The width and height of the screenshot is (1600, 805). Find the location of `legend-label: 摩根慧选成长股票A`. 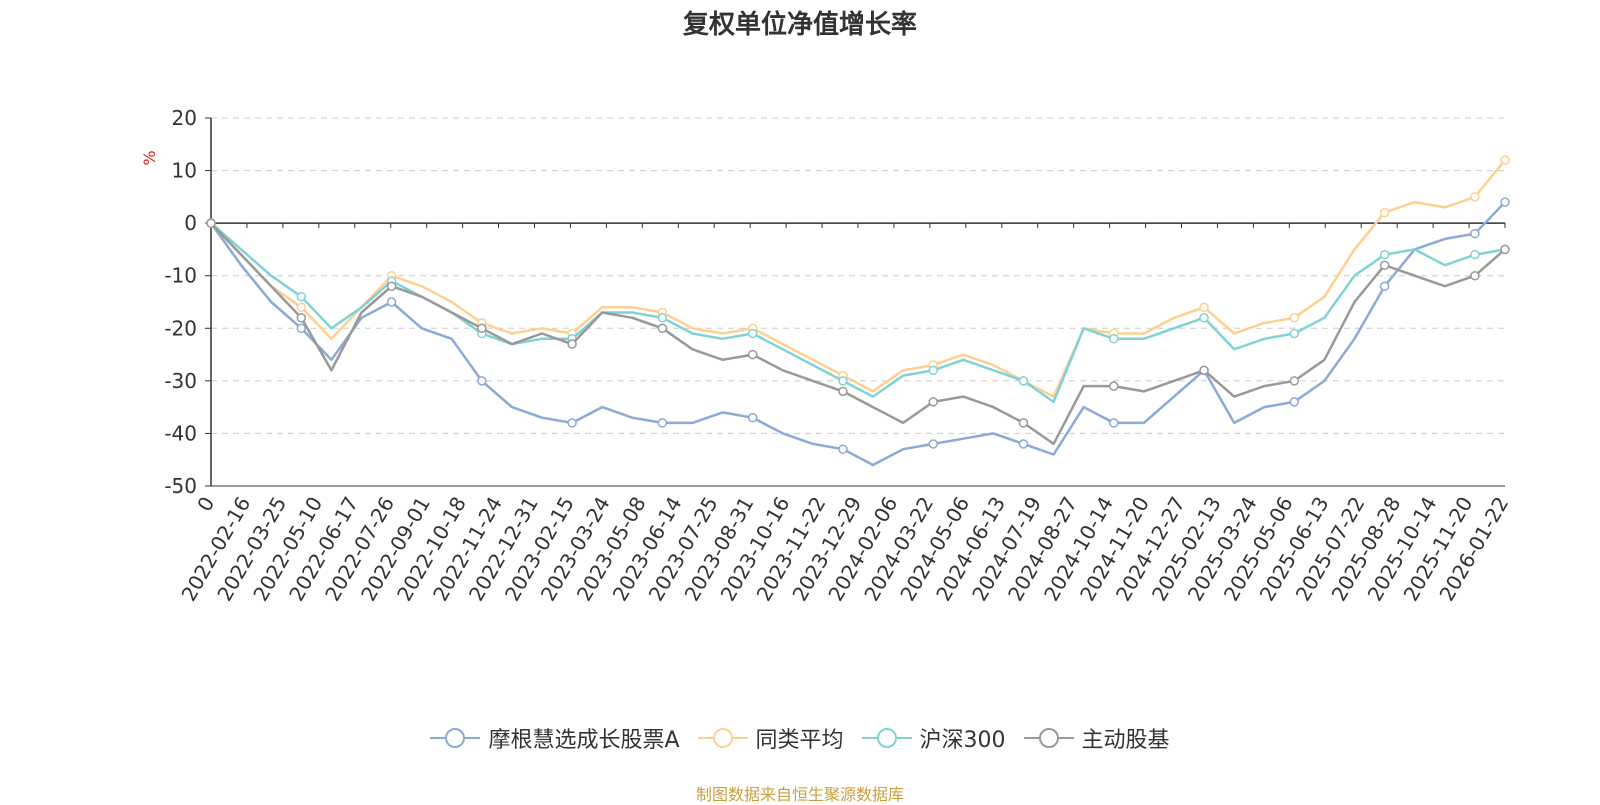

legend-label: 摩根慧选成长股票A is located at coordinates (584, 740).